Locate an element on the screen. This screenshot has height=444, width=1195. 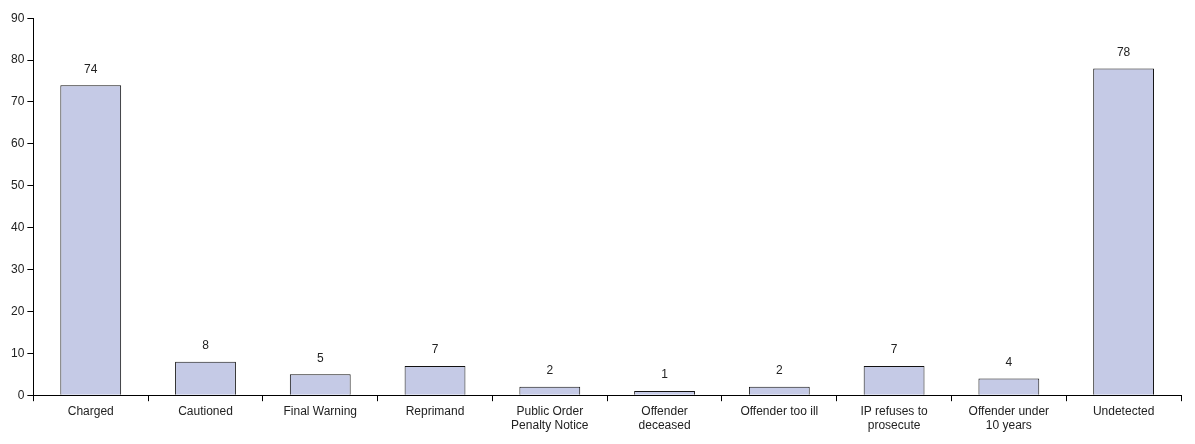
x-tick-label: Final Warning is located at coordinates (320, 410).